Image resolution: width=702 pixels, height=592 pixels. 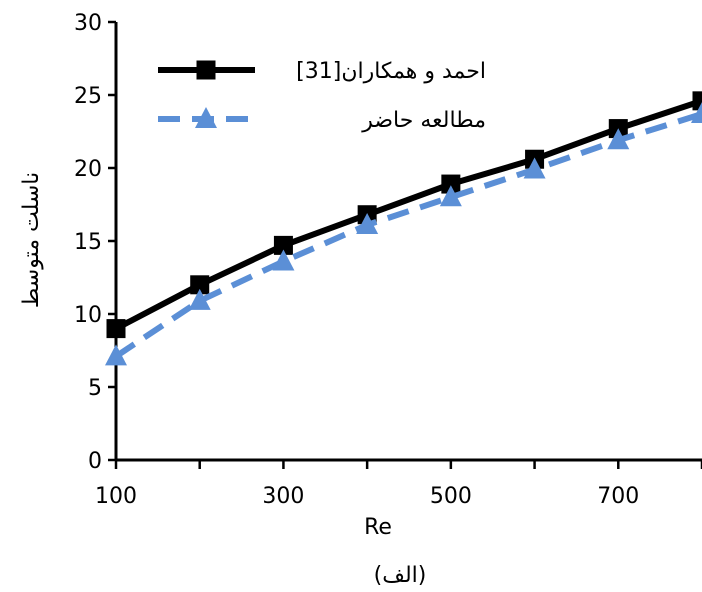 I want to click on legend-label: احمد و همکاران[31], so click(x=391, y=71).